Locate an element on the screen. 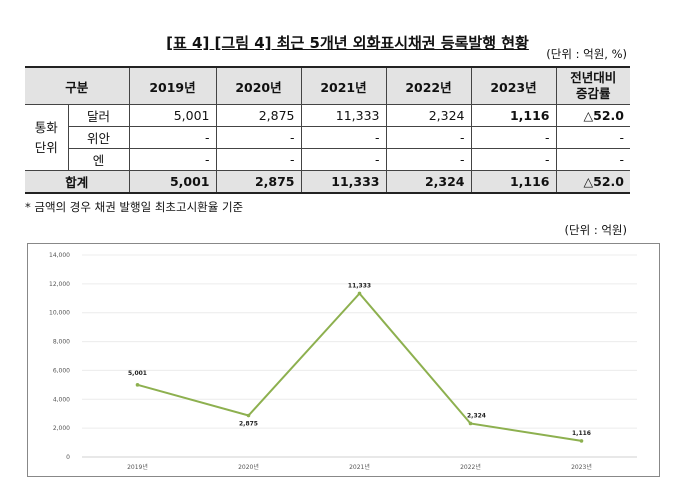 Image resolution: width=695 pixels, height=480 pixels. header-2021: 2021년 is located at coordinates (343, 85).